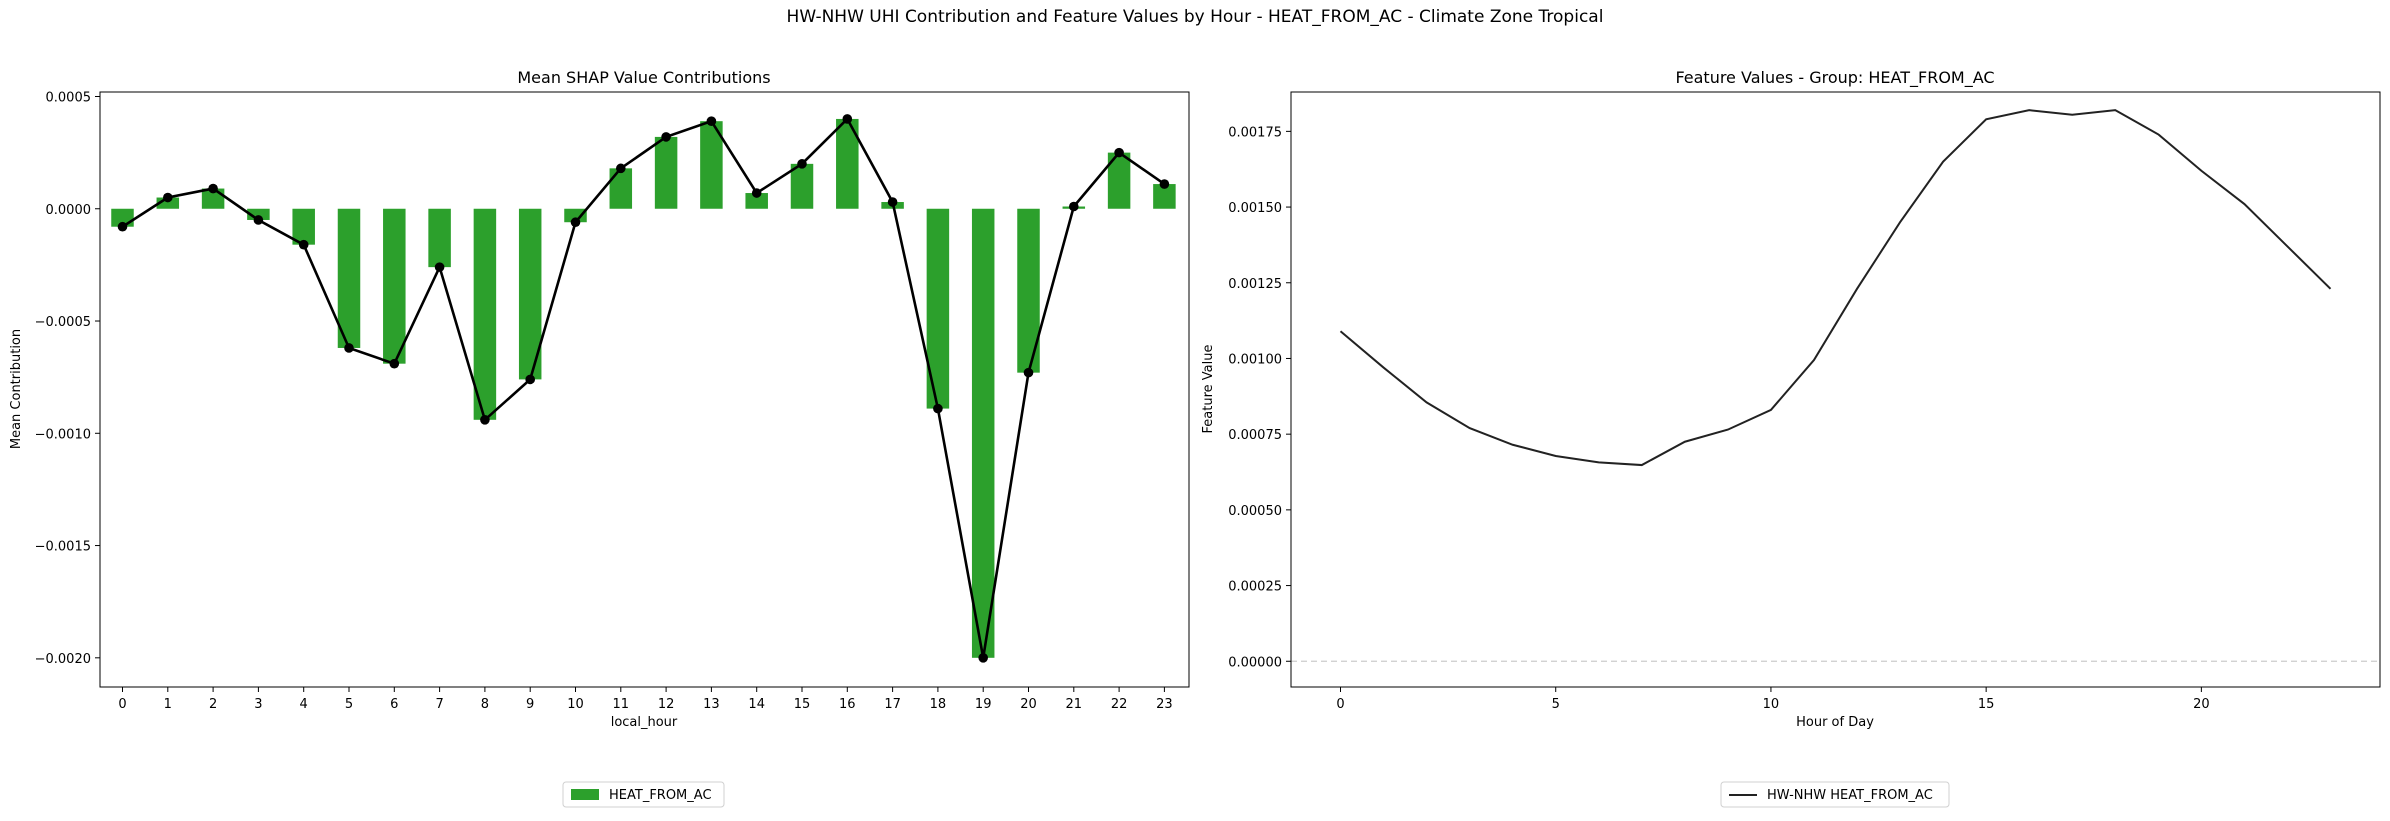 This screenshot has height=821, width=2390. I want to click on y-tick-label: 0.00125, so click(1255, 284).